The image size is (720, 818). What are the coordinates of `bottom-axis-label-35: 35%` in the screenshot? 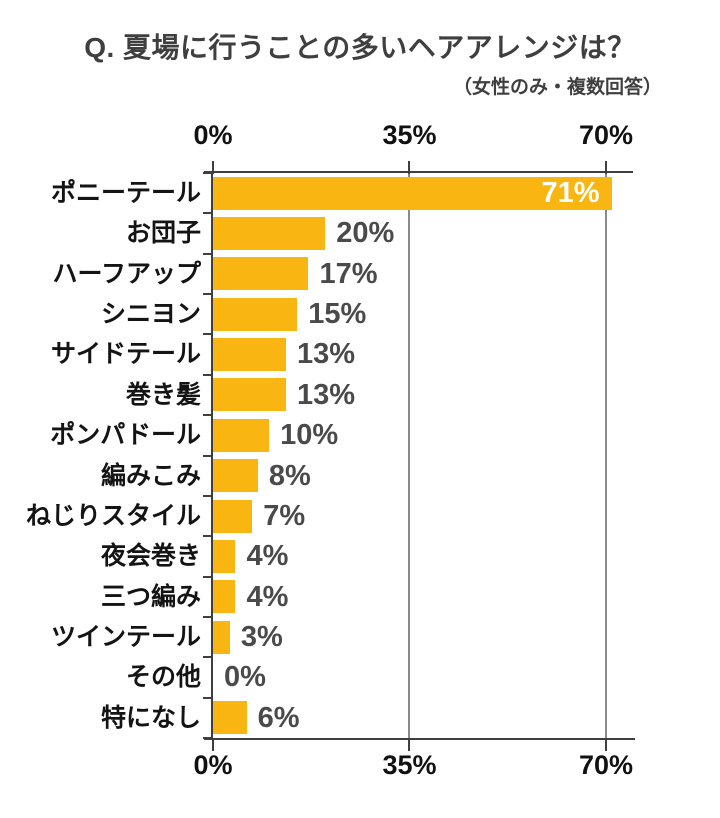 It's located at (409, 765).